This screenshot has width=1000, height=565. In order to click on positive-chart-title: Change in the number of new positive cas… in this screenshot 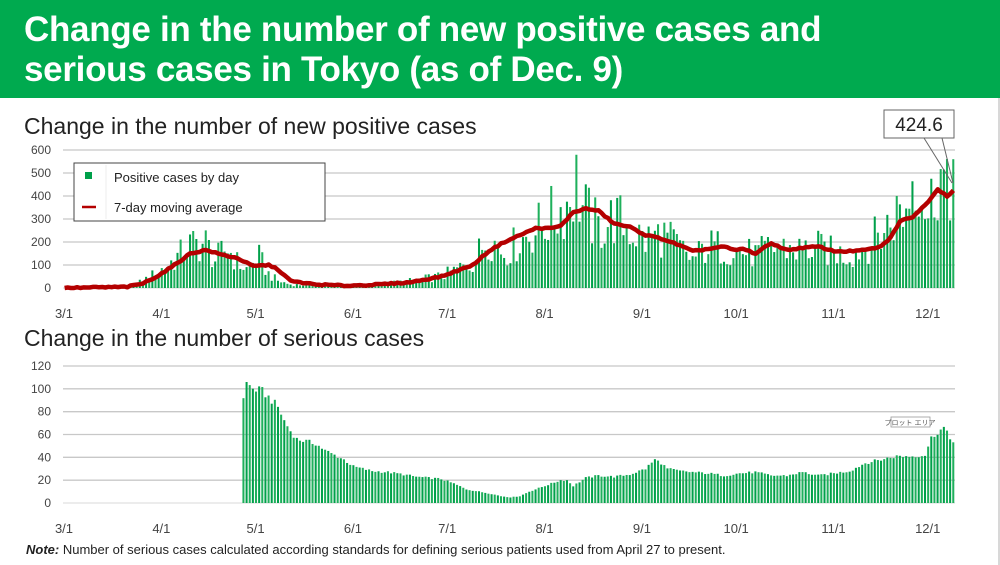, I will do `click(250, 126)`.